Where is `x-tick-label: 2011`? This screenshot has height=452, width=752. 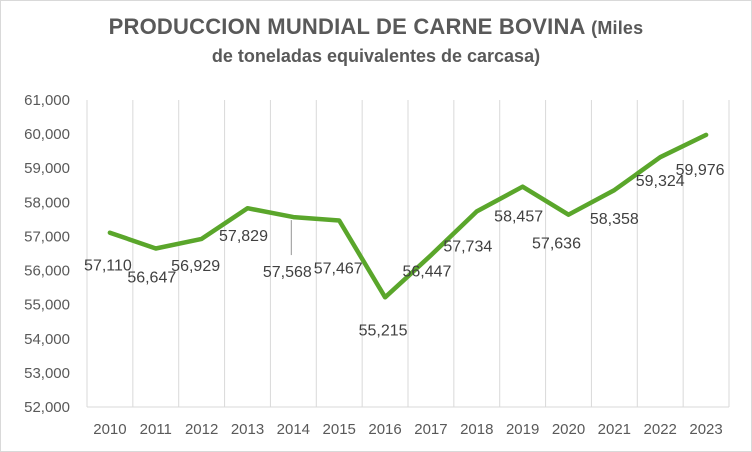
x-tick-label: 2011 is located at coordinates (156, 429).